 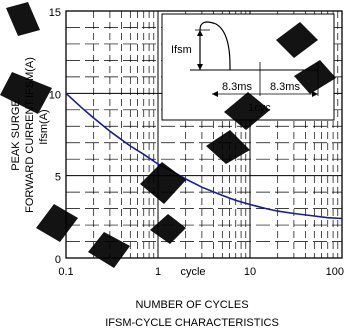 What do you see at coordinates (237, 87) in the screenshot?
I see `inset-half-period-label-1: 8.3ms` at bounding box center [237, 87].